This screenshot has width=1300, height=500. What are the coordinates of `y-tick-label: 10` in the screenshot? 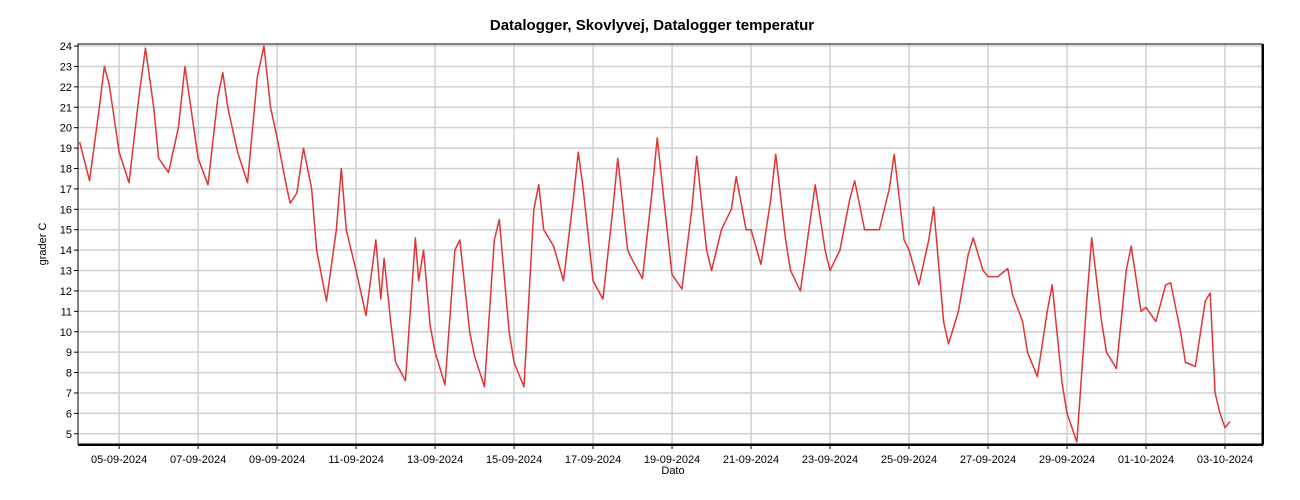 It's located at (66, 333).